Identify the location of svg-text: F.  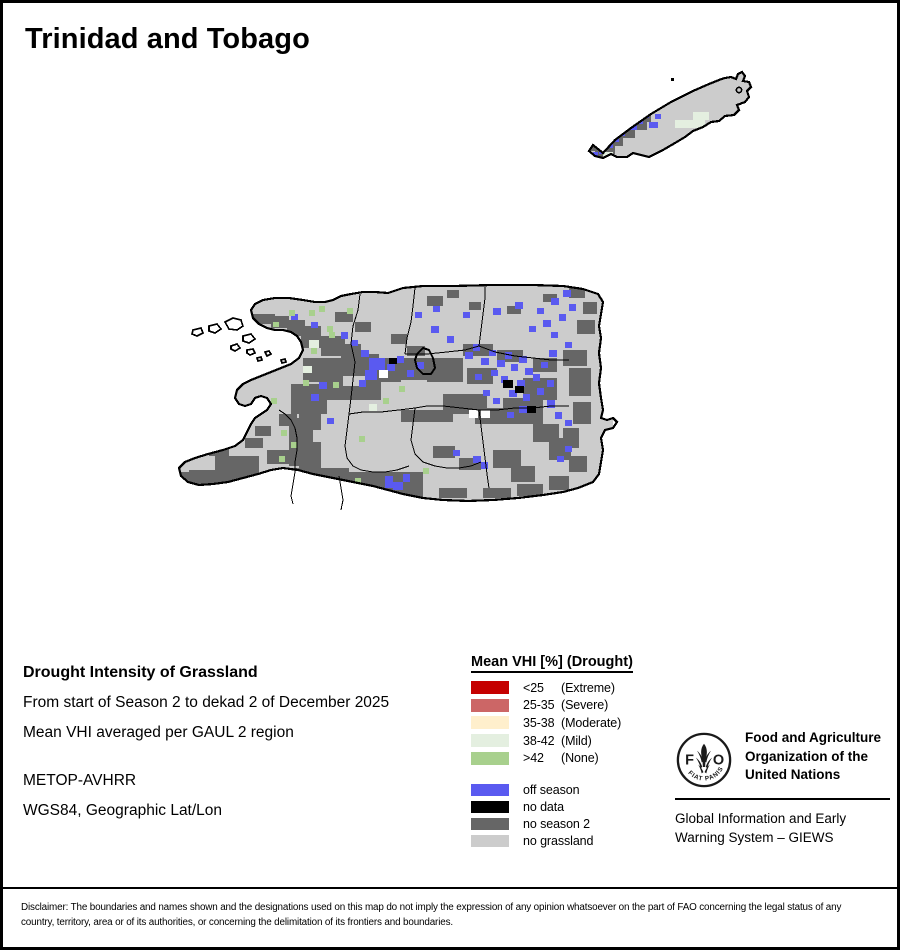
(689, 761).